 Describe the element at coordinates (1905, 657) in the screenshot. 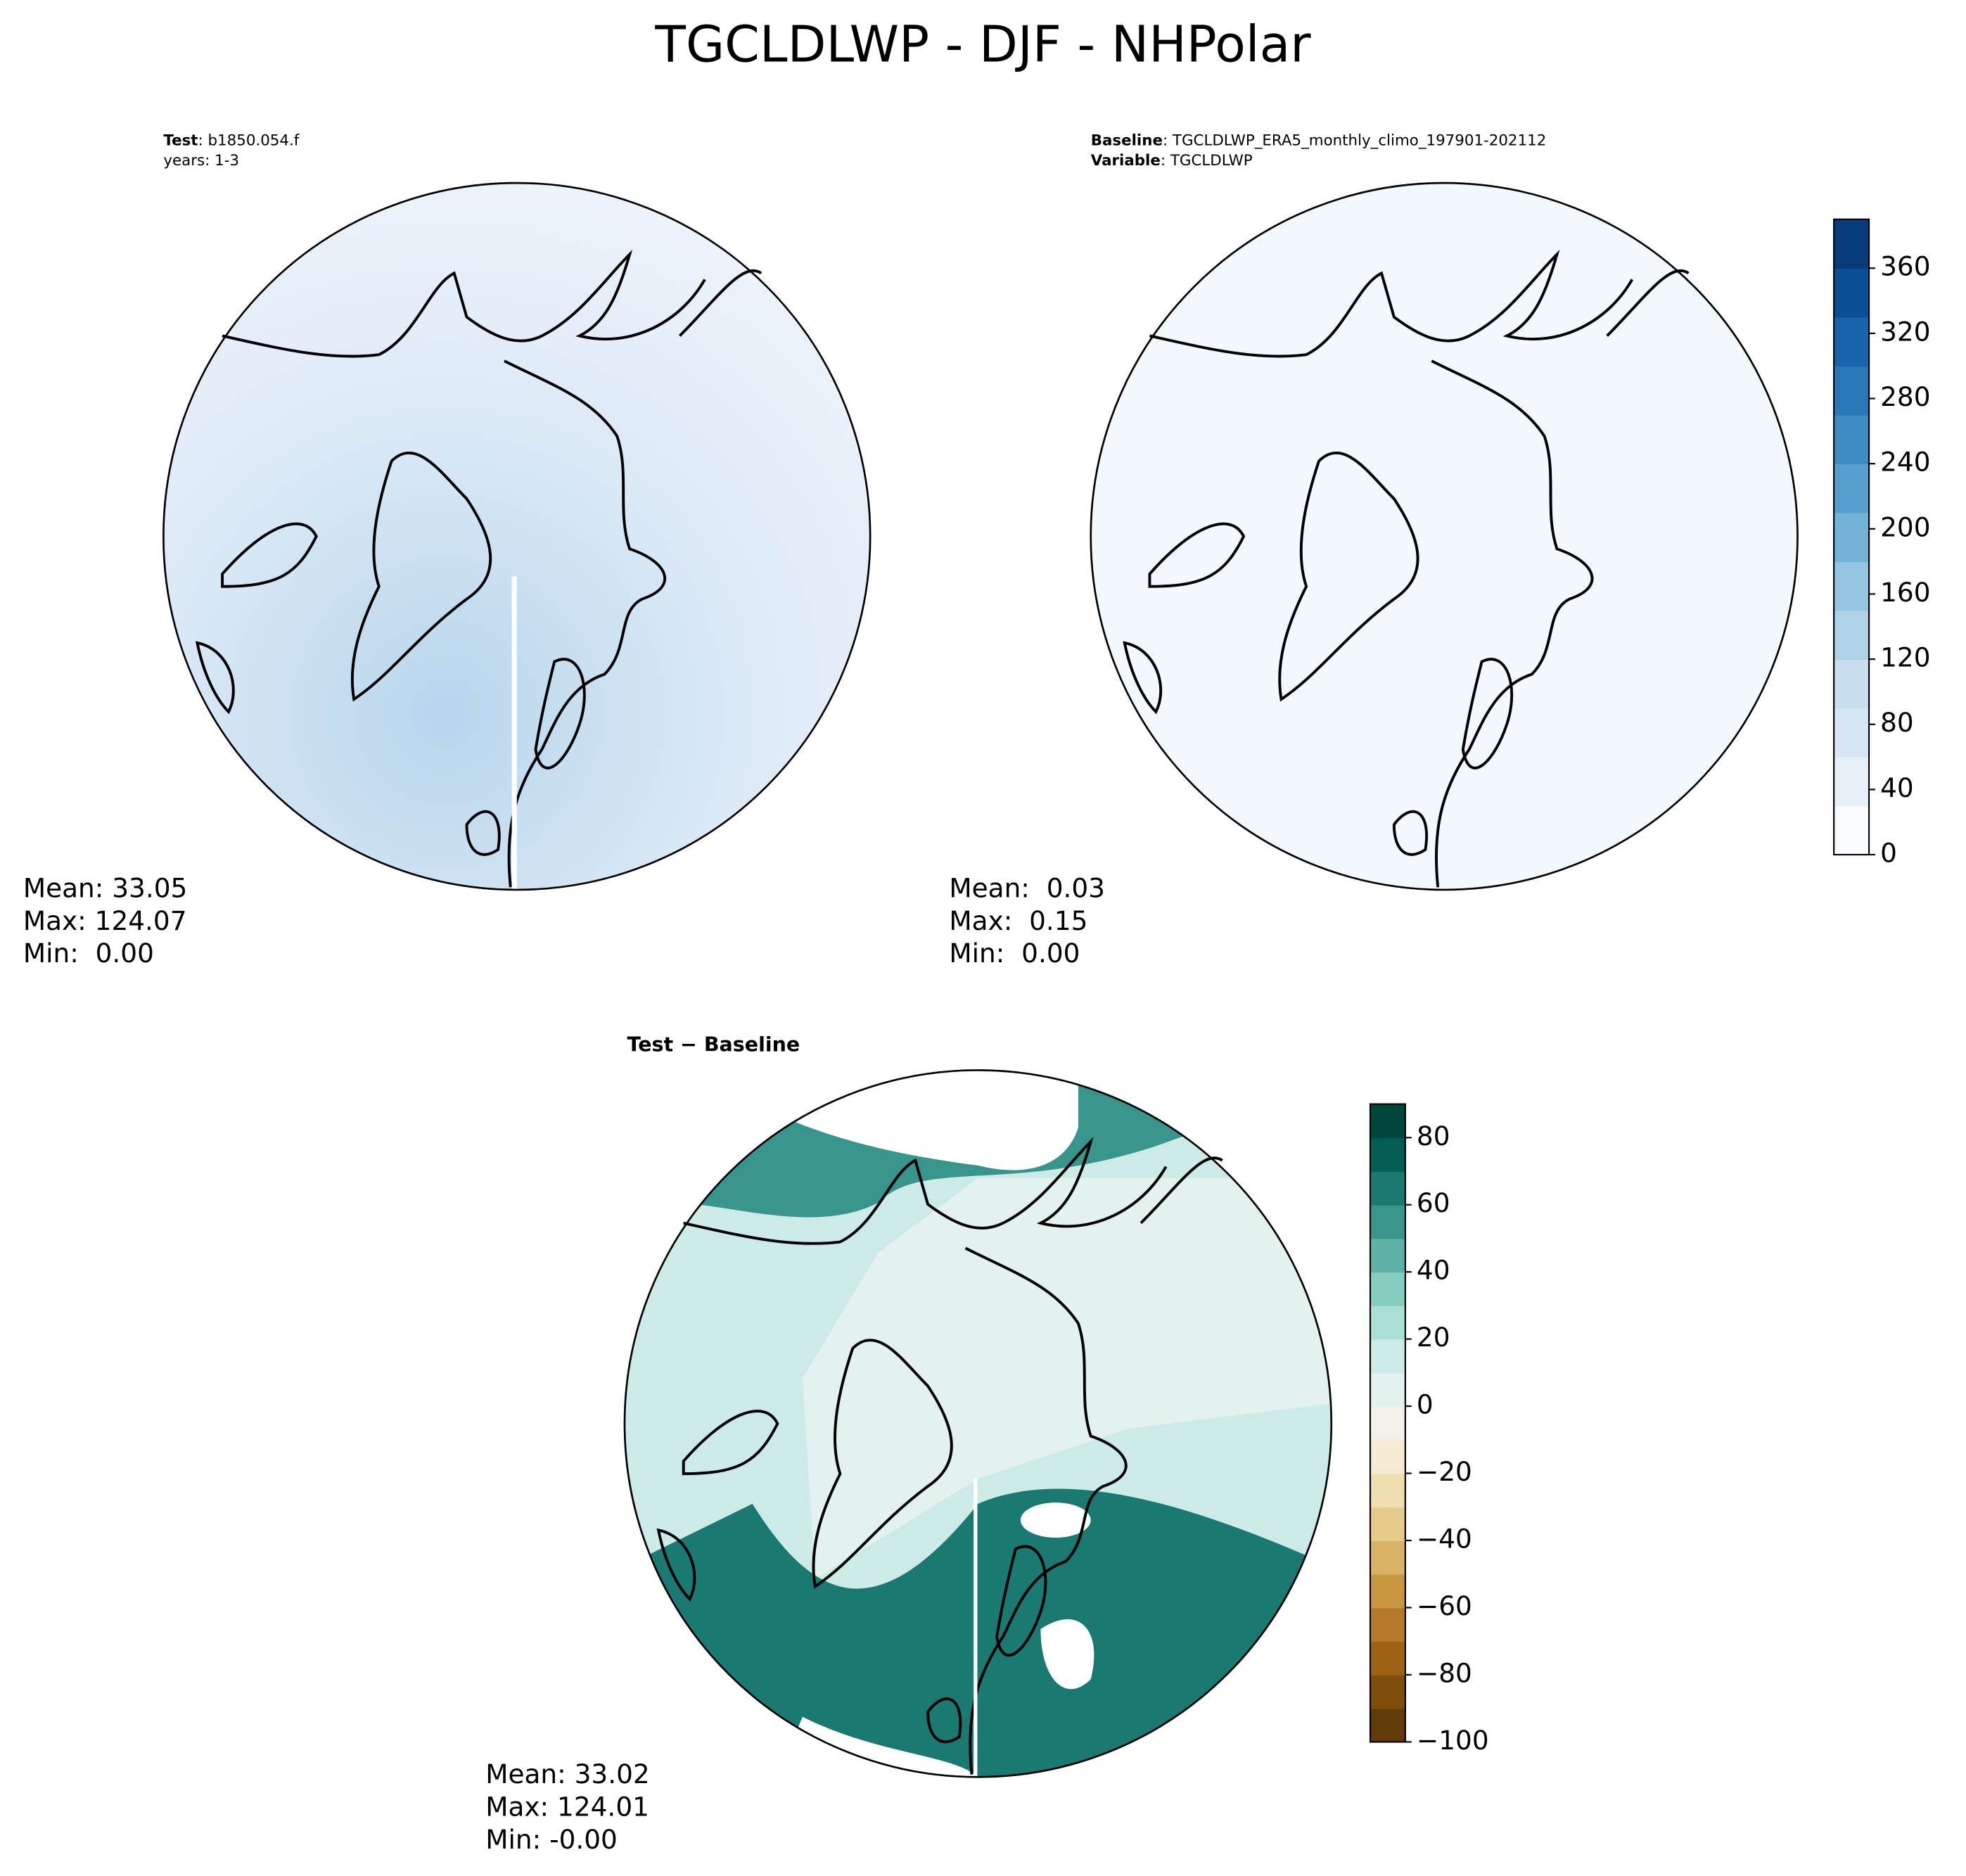

I see `colorbar-tick-label: 120` at that location.